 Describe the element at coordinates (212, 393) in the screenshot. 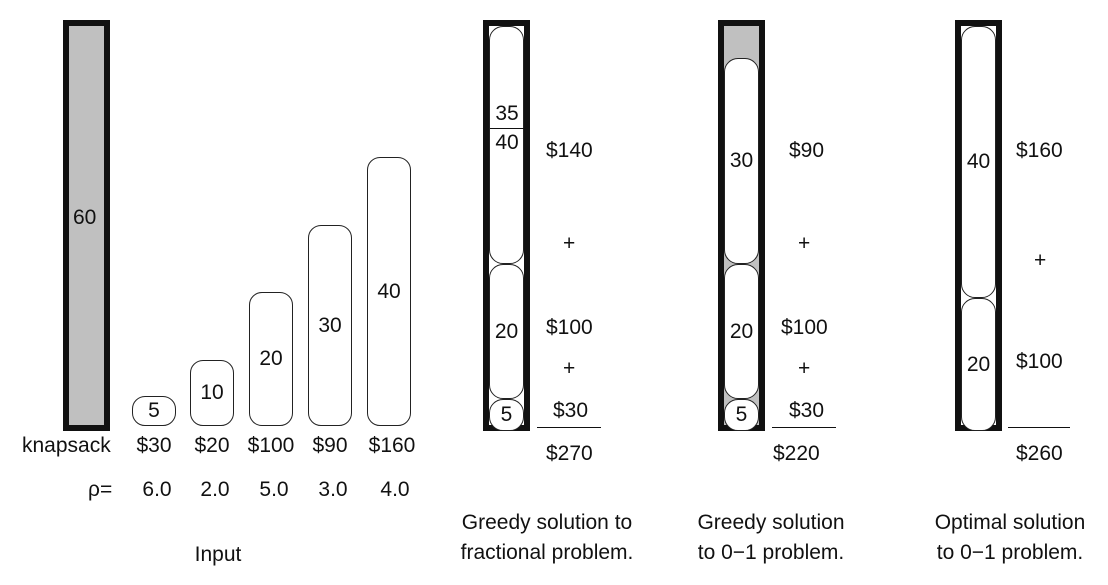

I see `item-weight-10: 10` at that location.